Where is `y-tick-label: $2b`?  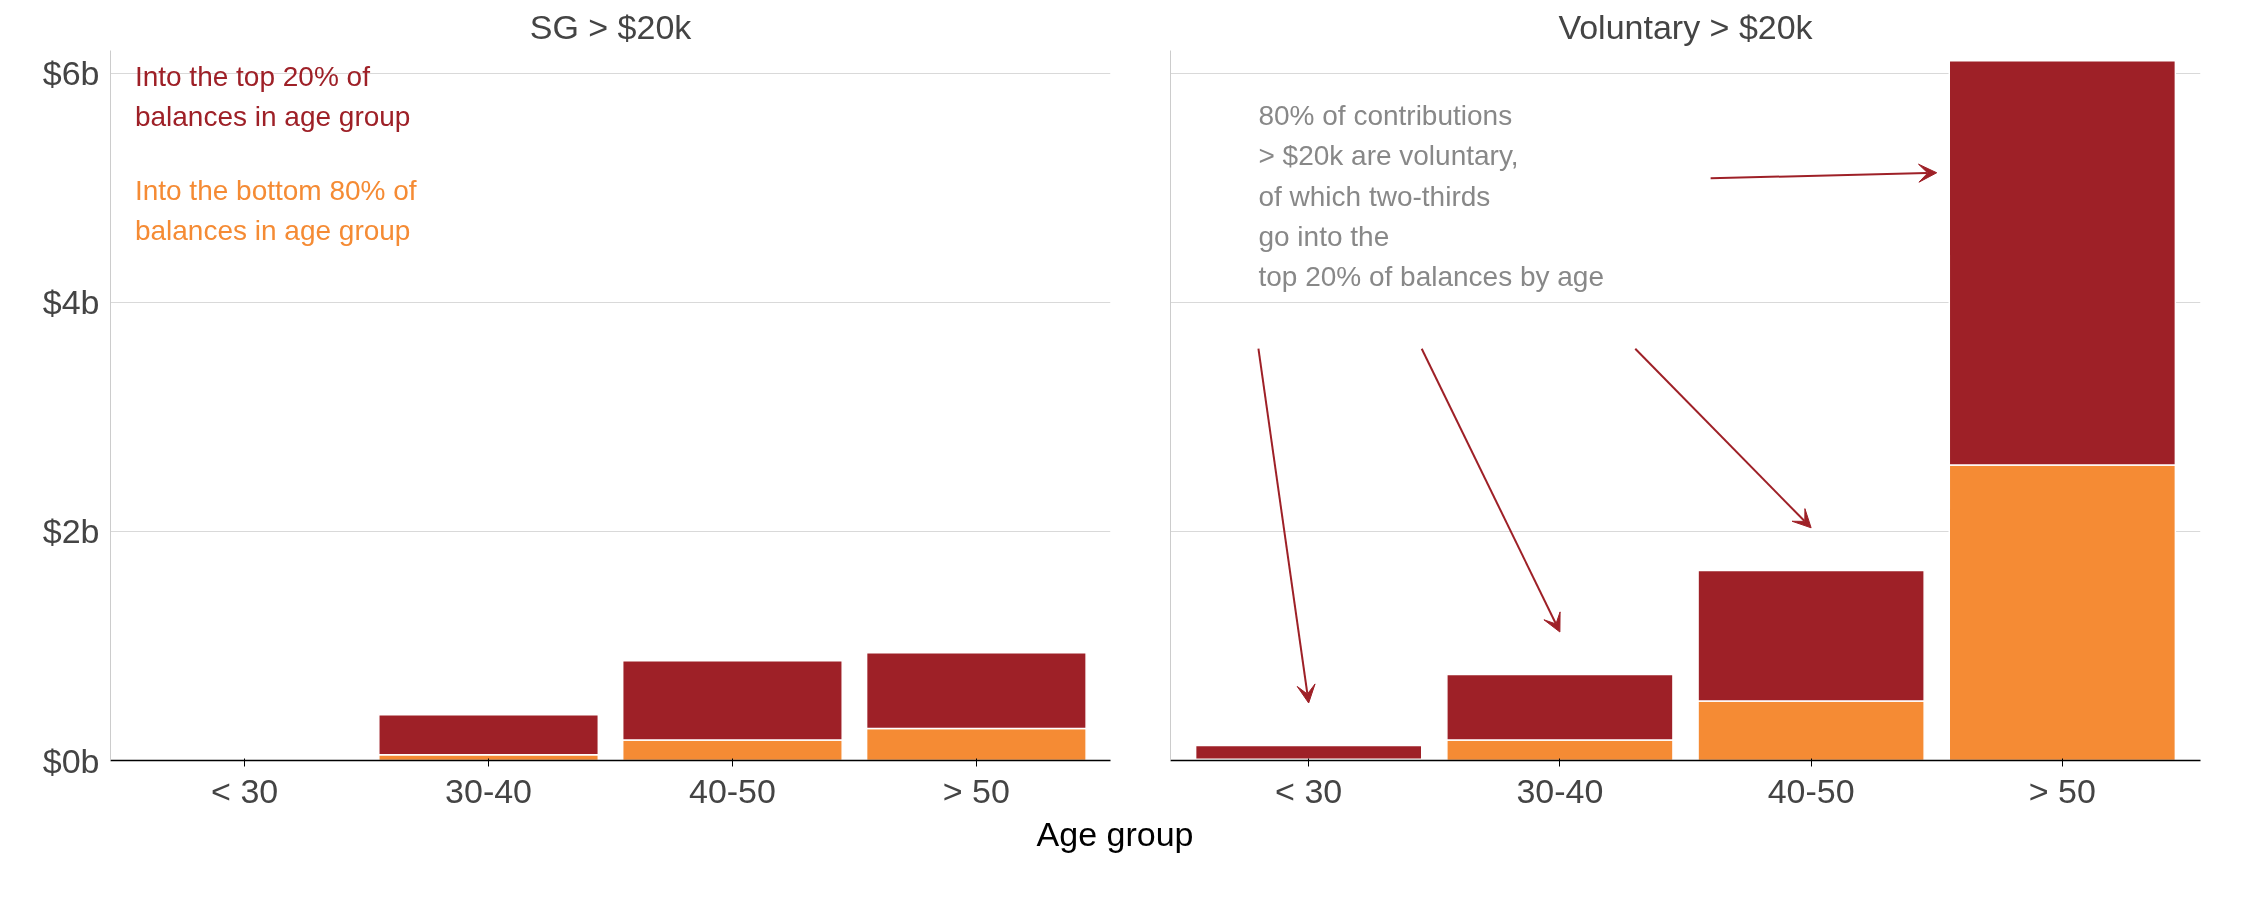 y-tick-label: $2b is located at coordinates (71, 531).